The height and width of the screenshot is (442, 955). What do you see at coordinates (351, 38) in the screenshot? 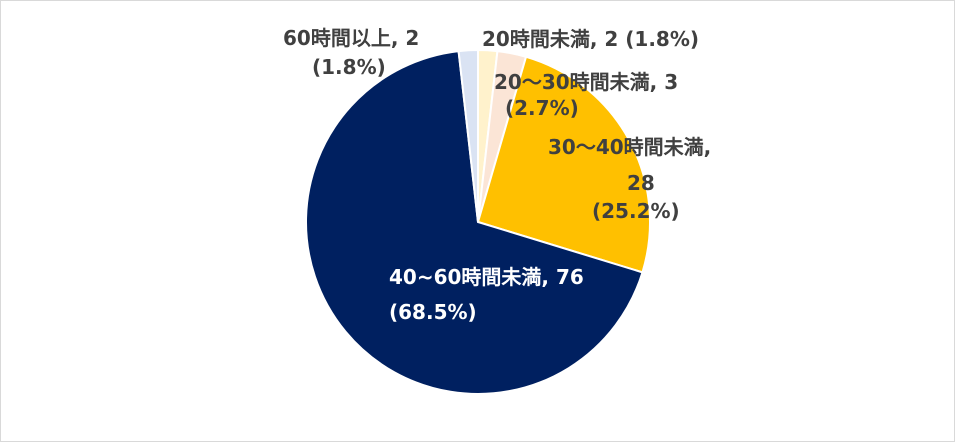
I see `slice-label-over-60h-line1: 60時間以上, 2` at bounding box center [351, 38].